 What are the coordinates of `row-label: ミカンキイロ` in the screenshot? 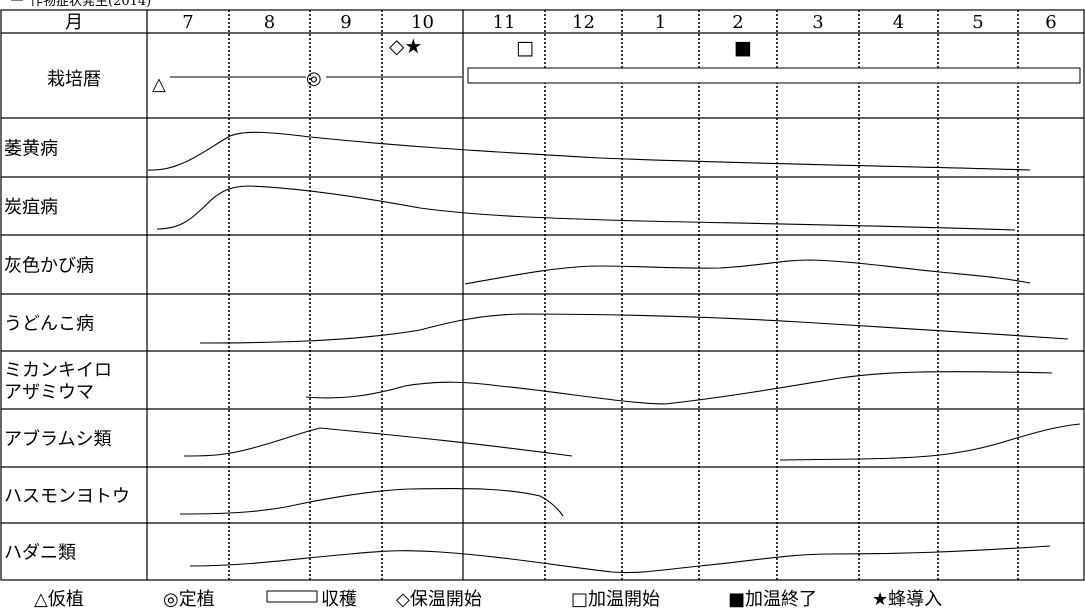 It's located at (58, 370).